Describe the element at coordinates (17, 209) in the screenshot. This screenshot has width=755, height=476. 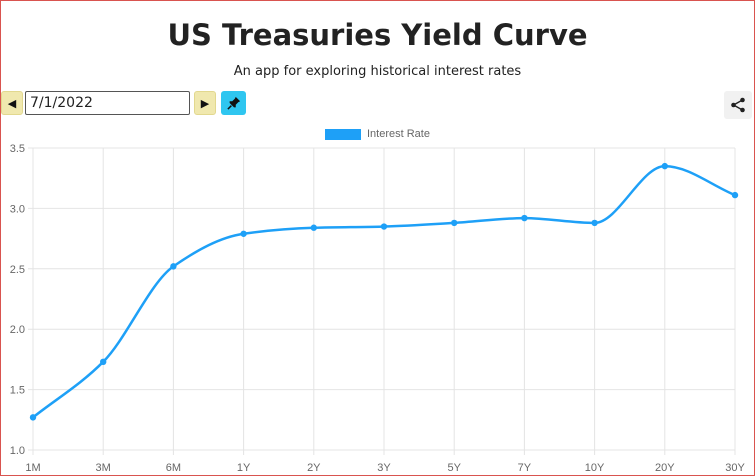
I see `y-tick-label: 3.0` at that location.